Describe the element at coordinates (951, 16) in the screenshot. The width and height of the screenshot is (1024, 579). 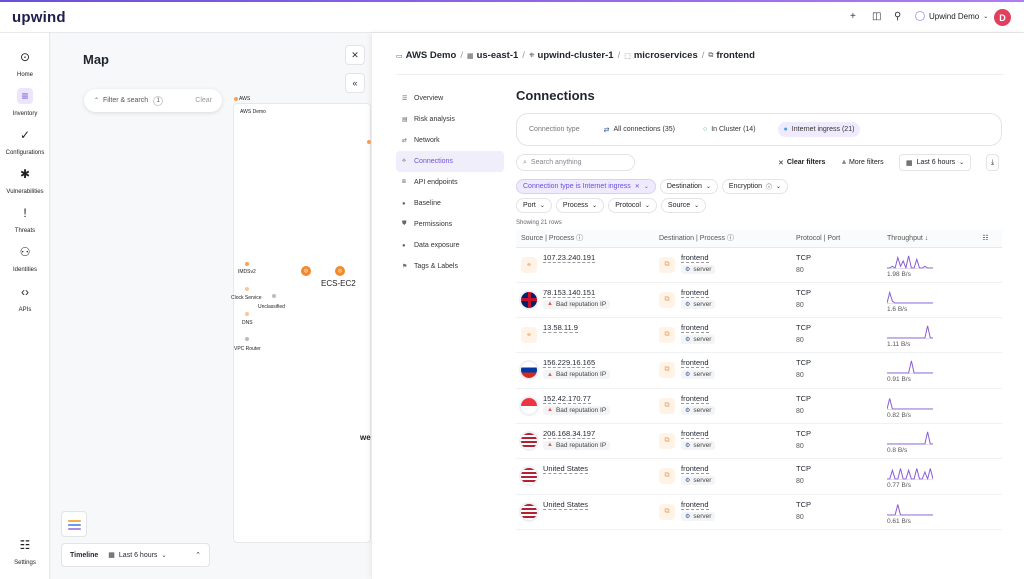
I see `user-menu: Upwind Demo ⌄` at that location.